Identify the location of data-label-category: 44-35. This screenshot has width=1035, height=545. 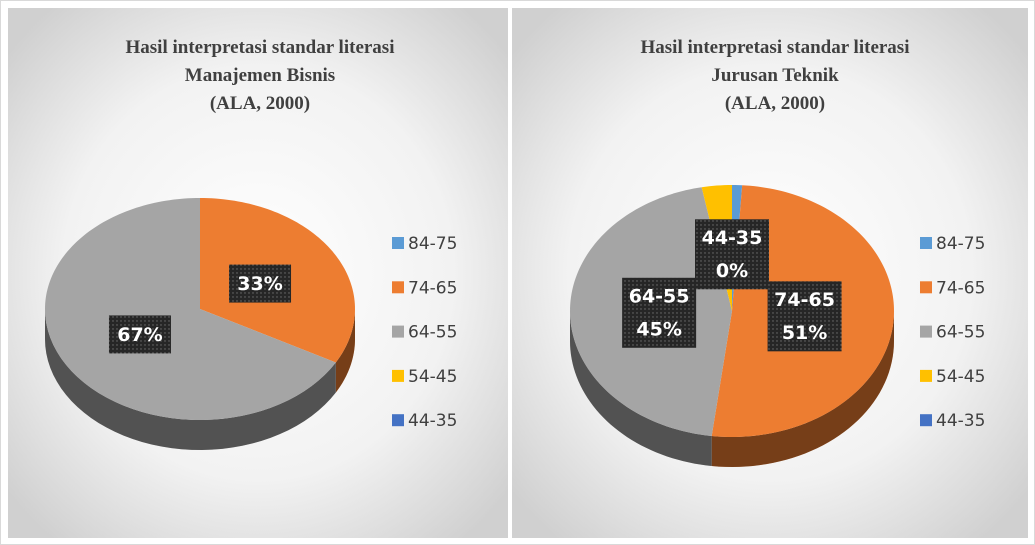
(732, 238).